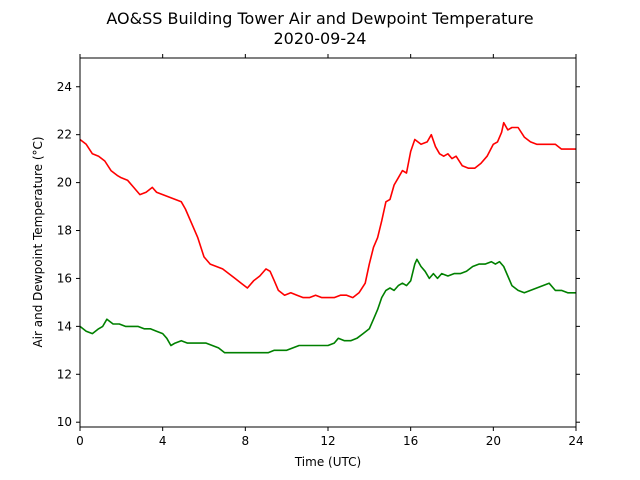  What do you see at coordinates (38, 241) in the screenshot?
I see `y-axis-label: Air and Dewpoint Temperature (°C)` at bounding box center [38, 241].